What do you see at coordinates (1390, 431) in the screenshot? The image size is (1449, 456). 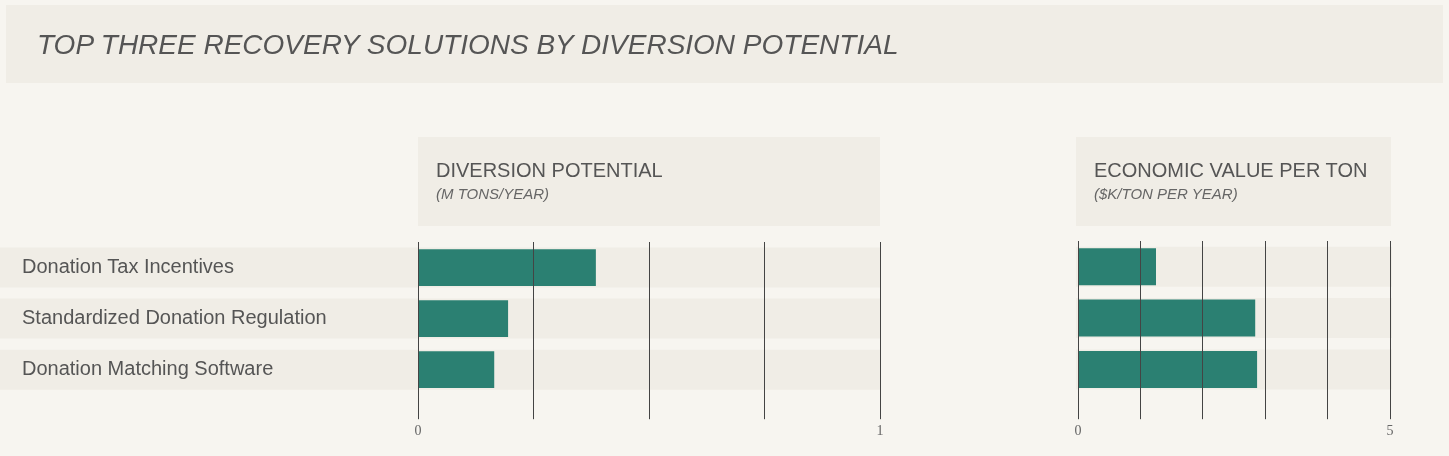 I see `x-tick-label: 5` at bounding box center [1390, 431].